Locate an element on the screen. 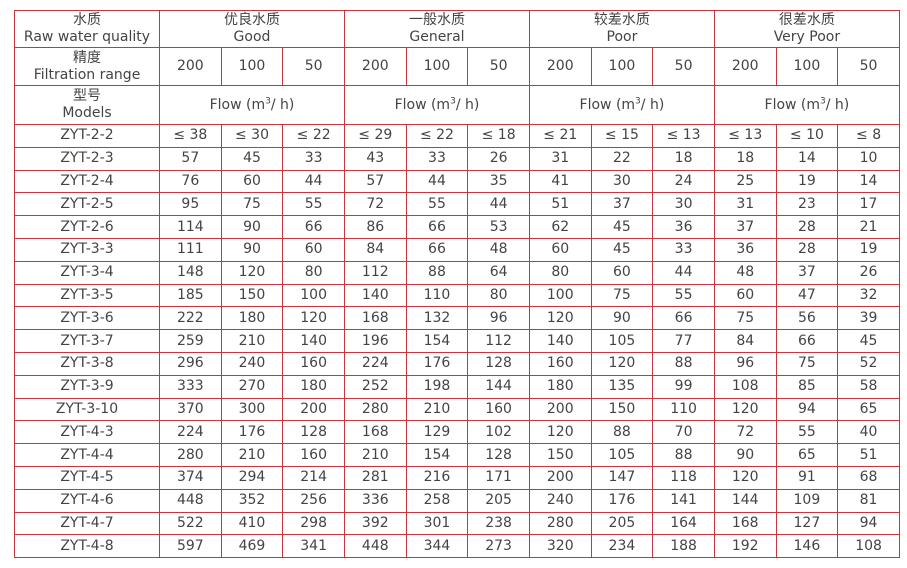 The image size is (907, 568). flow-cell: 216 is located at coordinates (437, 477).